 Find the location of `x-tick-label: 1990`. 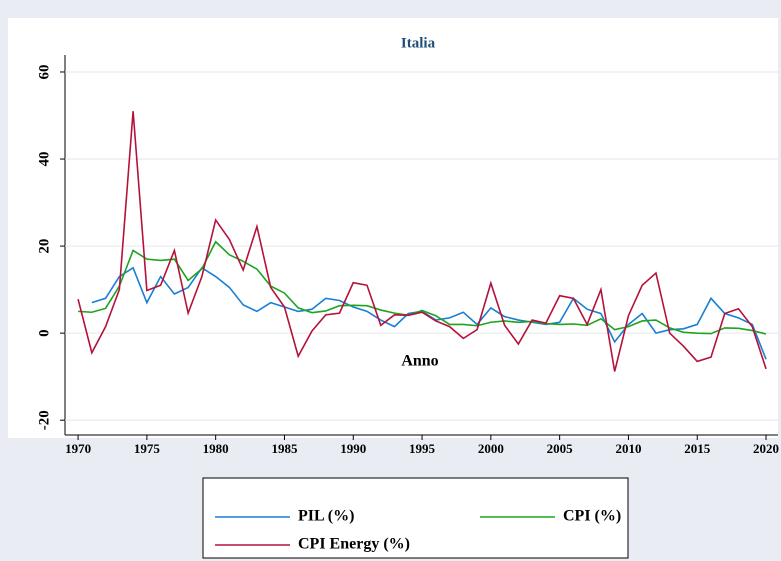

x-tick-label: 1990 is located at coordinates (353, 448).